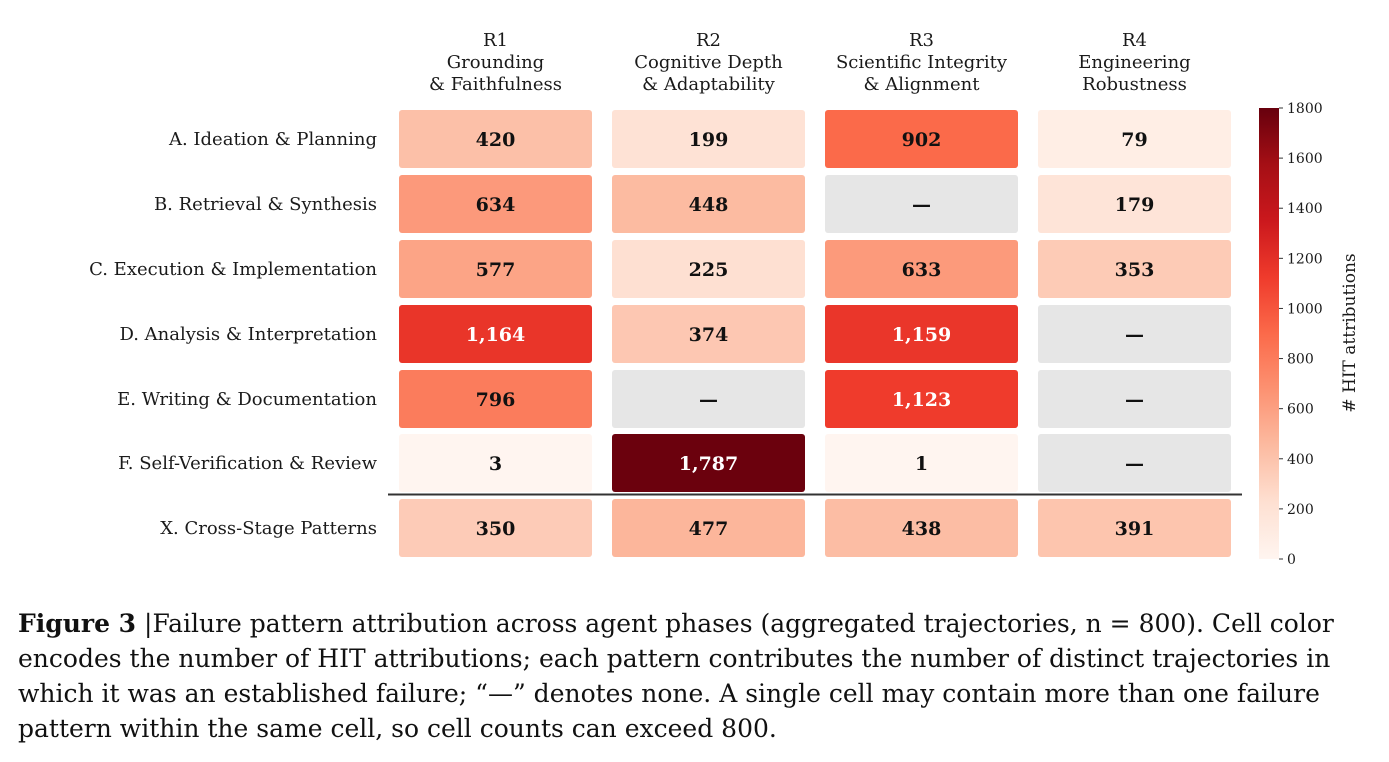  I want to click on heatmap-cell-label: 374, so click(709, 335).